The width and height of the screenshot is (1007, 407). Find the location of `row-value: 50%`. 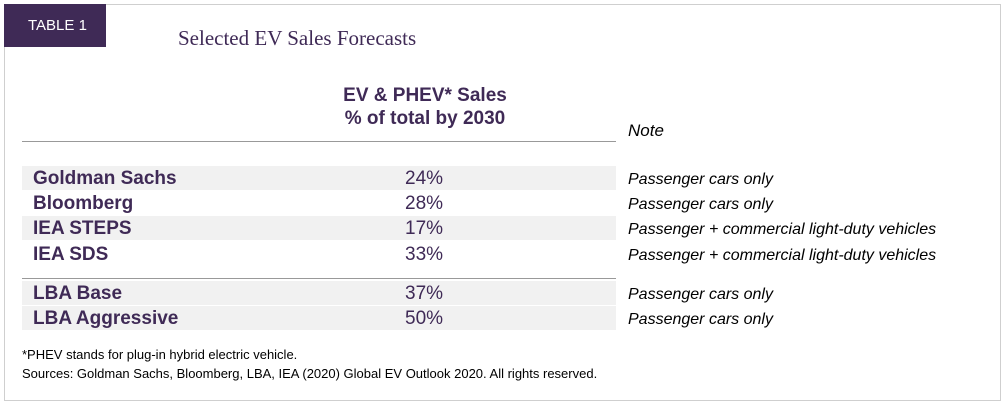

row-value: 50% is located at coordinates (424, 318).